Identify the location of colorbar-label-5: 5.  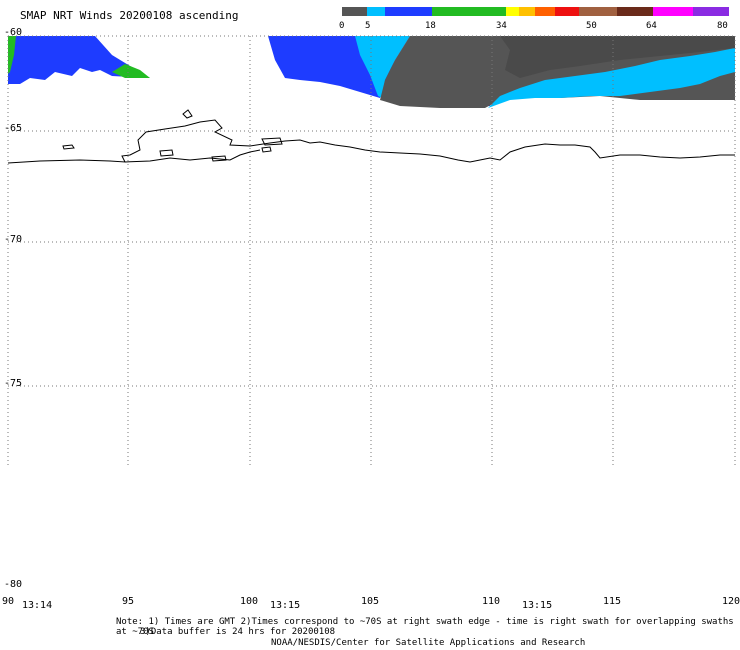
(368, 26).